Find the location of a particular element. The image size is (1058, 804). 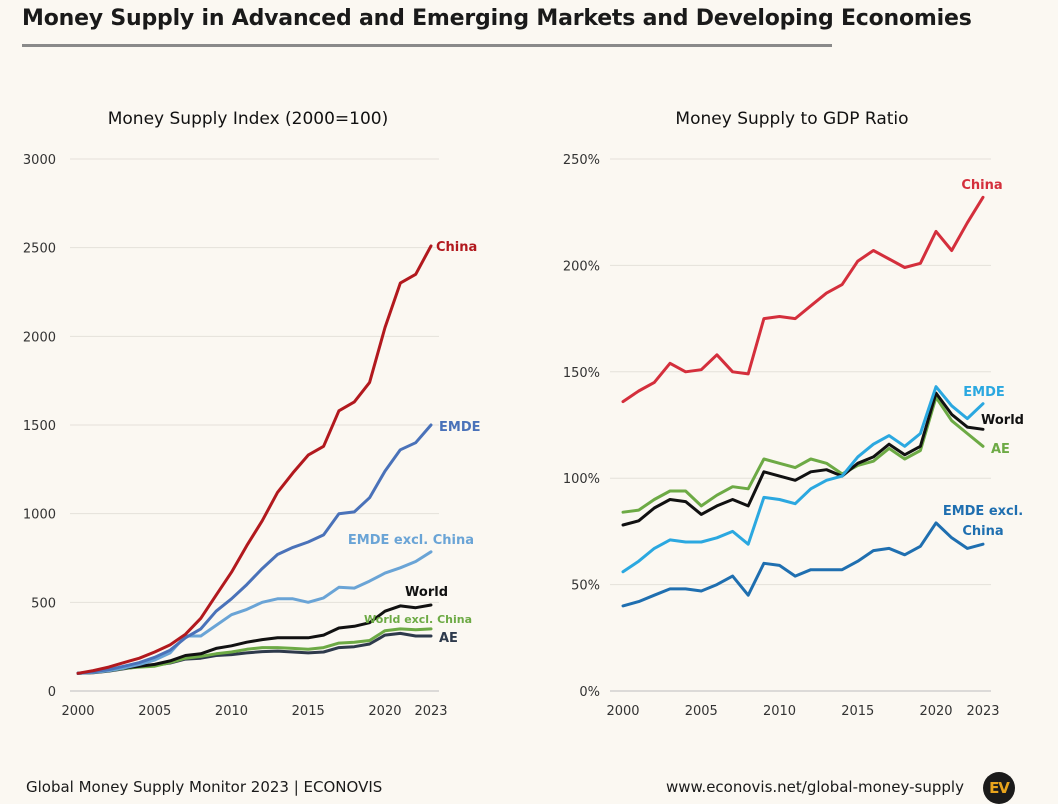

chart1-series-label-world-excl-china: World excl. China is located at coordinates (418, 619).